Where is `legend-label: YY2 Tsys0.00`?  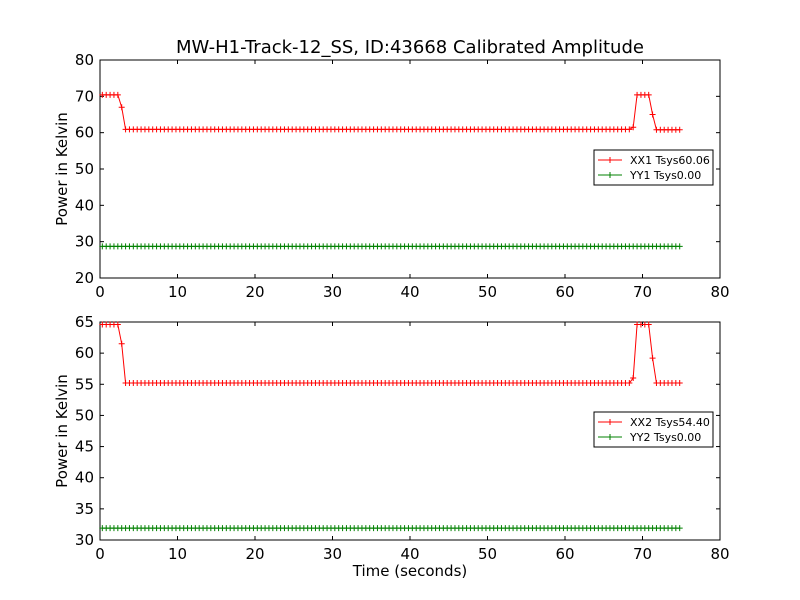
legend-label: YY2 Tsys0.00 is located at coordinates (665, 437).